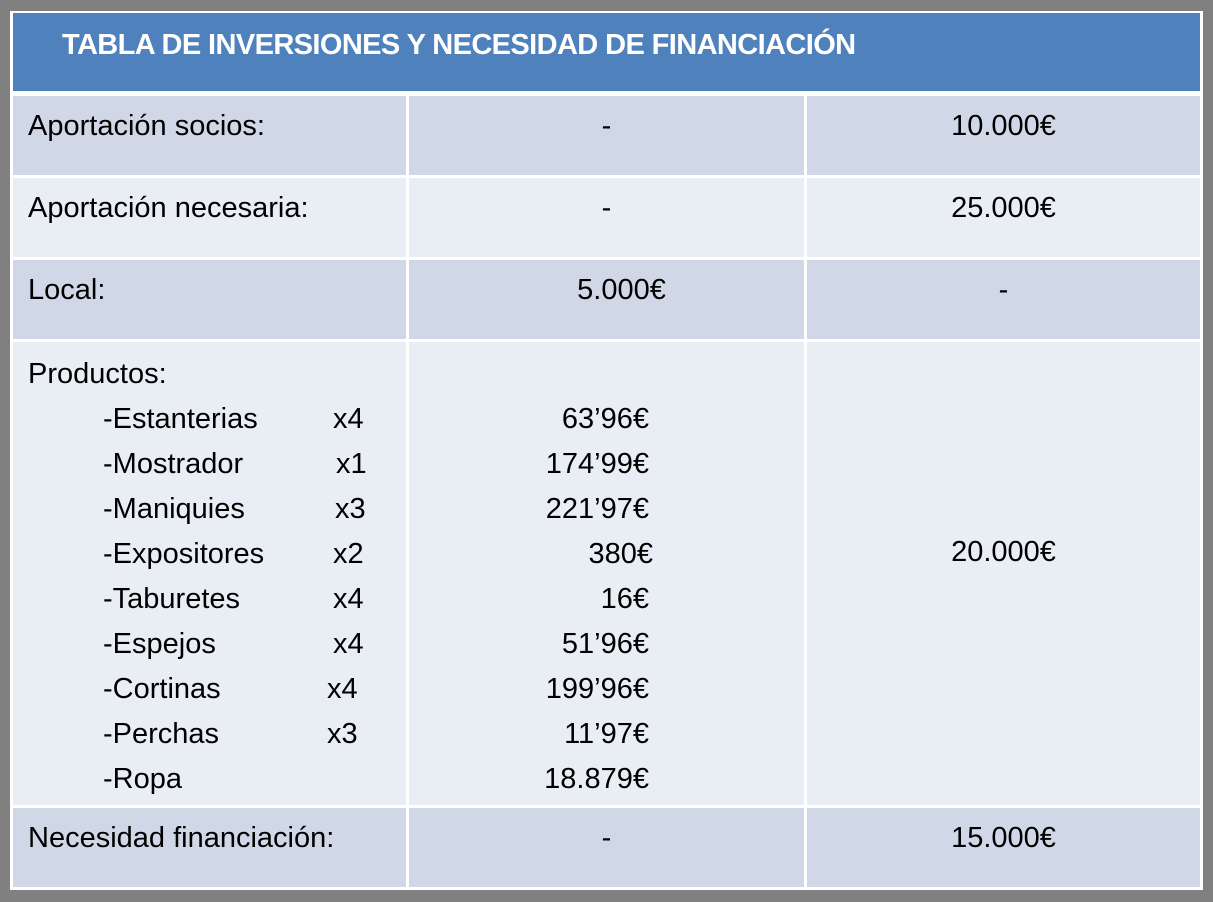 Image resolution: width=1213 pixels, height=902 pixels. What do you see at coordinates (1003, 838) in the screenshot?
I see `financiacion-value: 15.000€` at bounding box center [1003, 838].